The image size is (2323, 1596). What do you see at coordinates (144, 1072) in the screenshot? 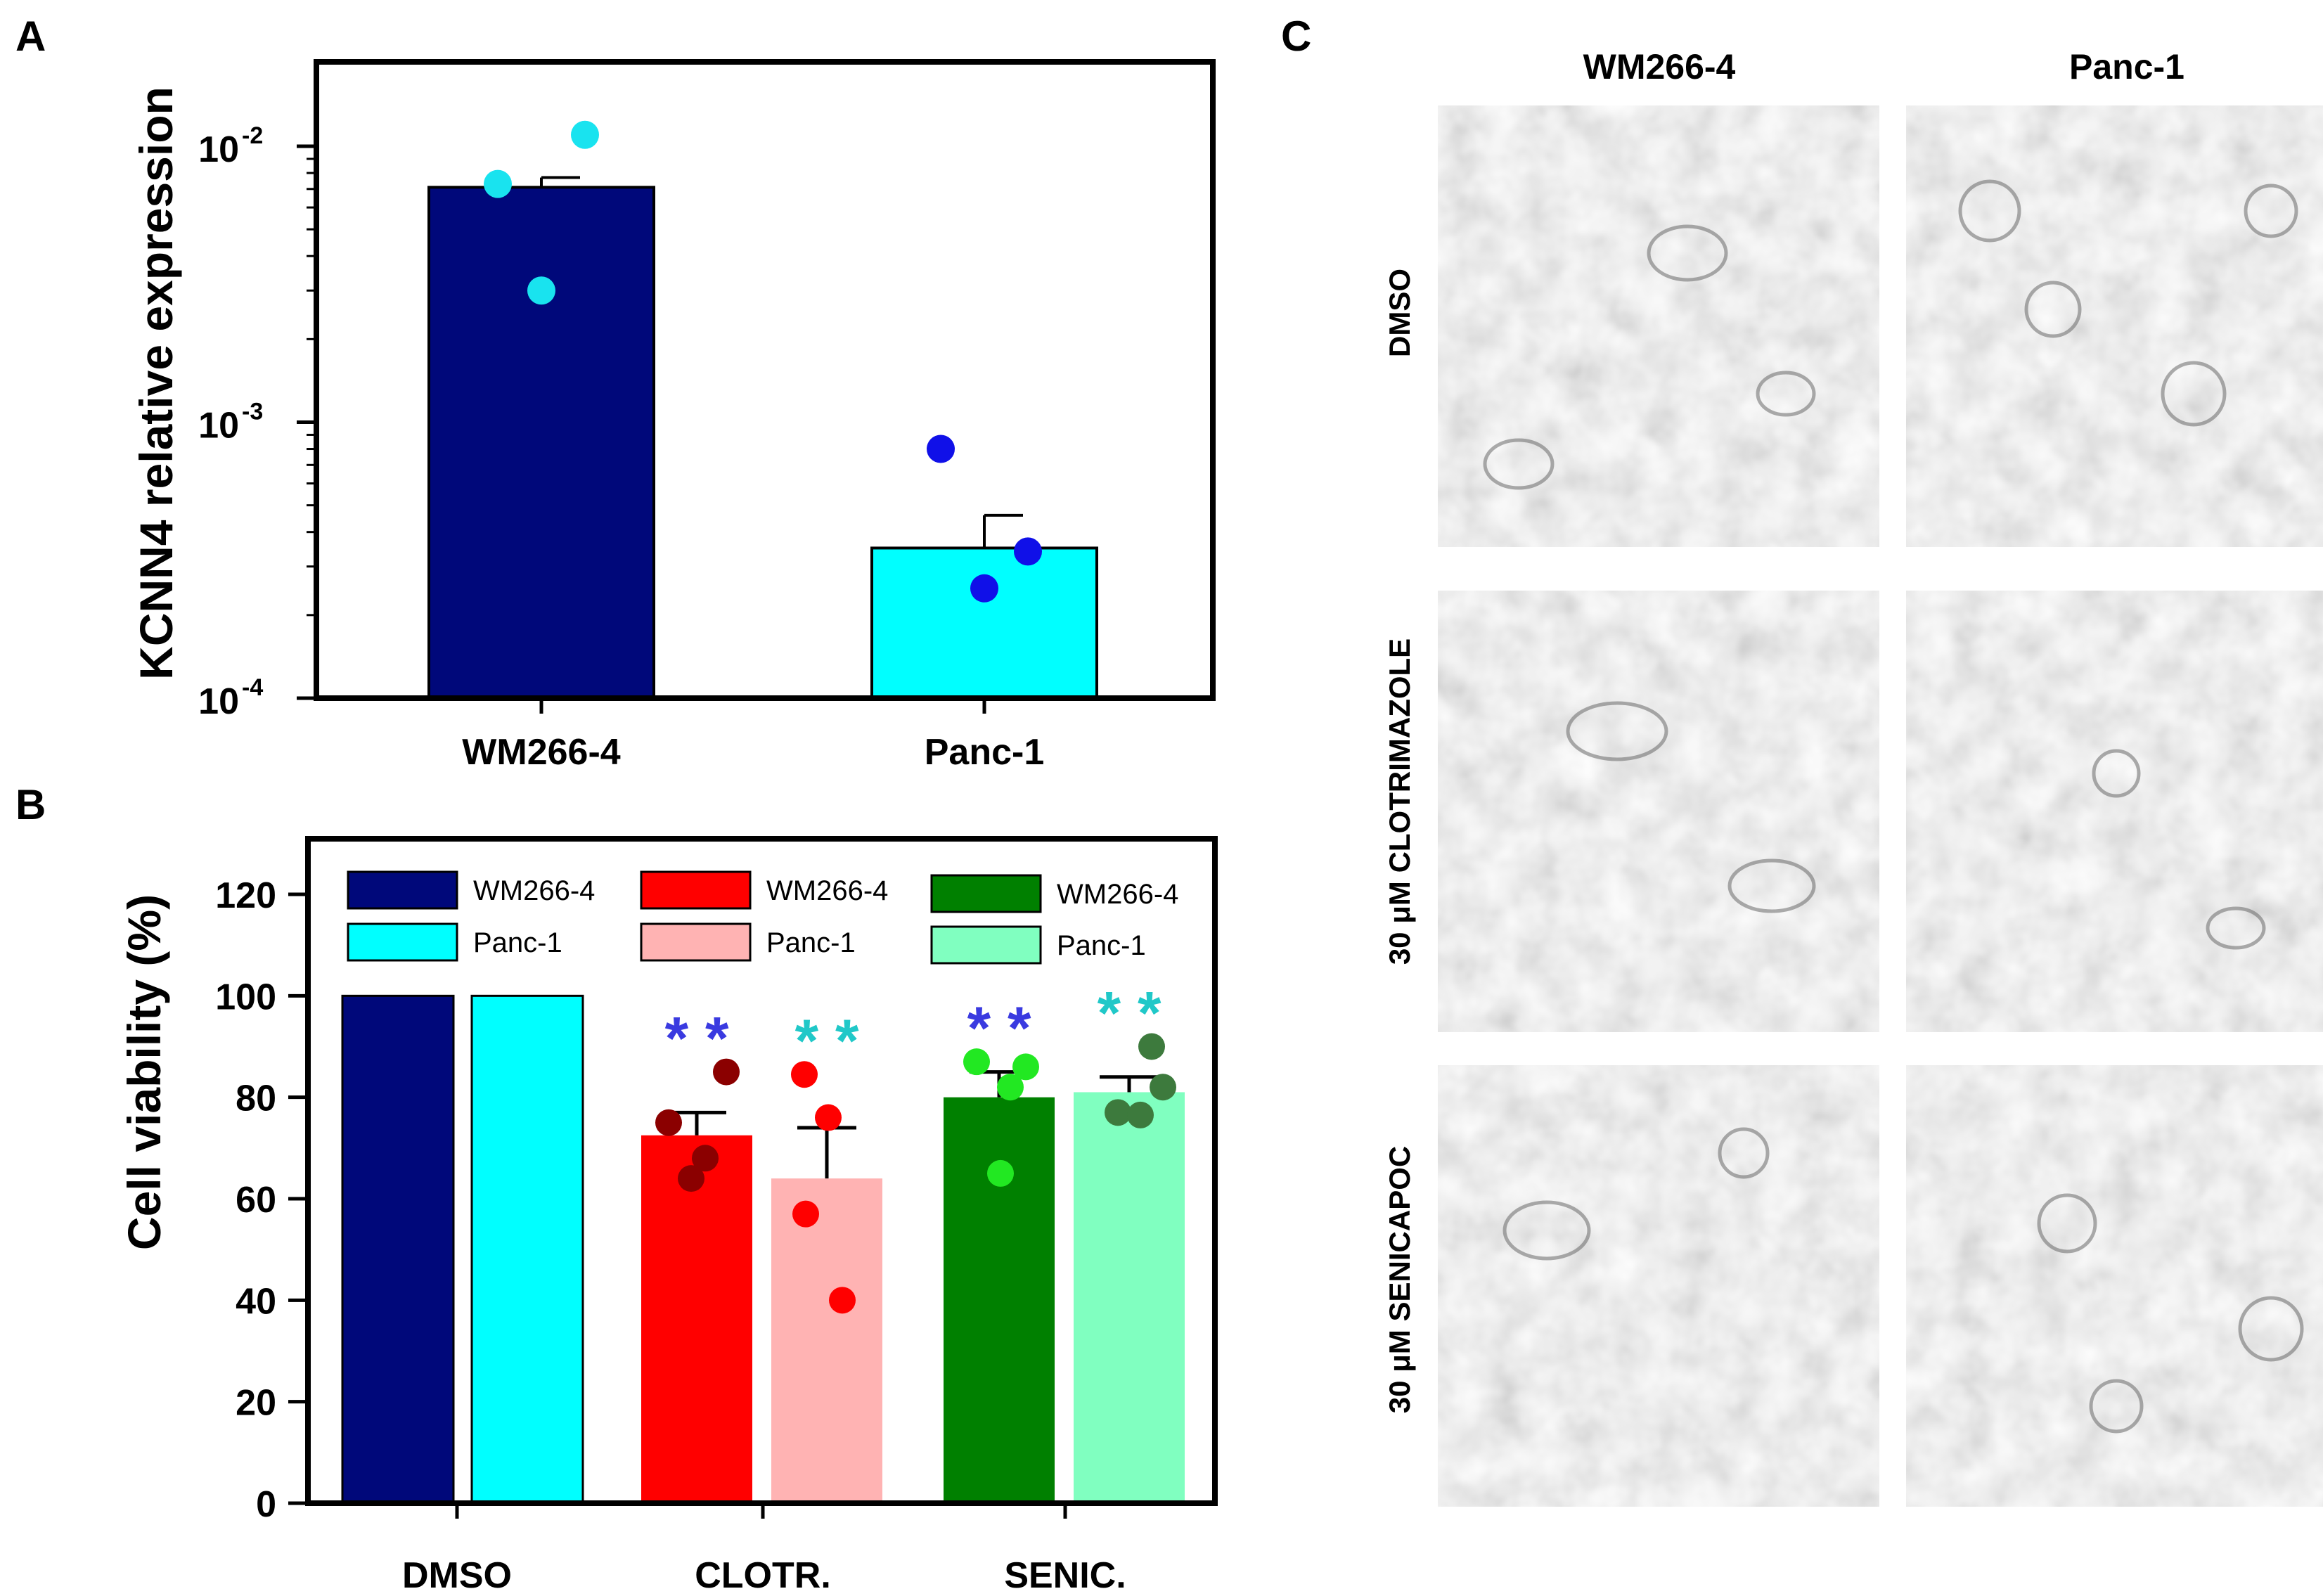
I see `panel-b-y-axis-title: Cell viability (%)` at bounding box center [144, 1072].